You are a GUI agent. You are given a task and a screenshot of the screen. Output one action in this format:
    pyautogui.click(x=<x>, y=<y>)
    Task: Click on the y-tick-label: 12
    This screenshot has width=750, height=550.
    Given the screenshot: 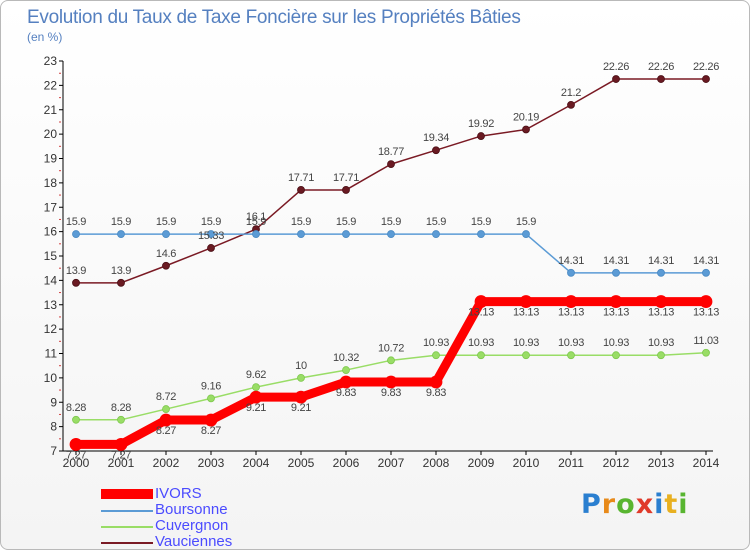 What is the action you would take?
    pyautogui.click(x=51, y=329)
    